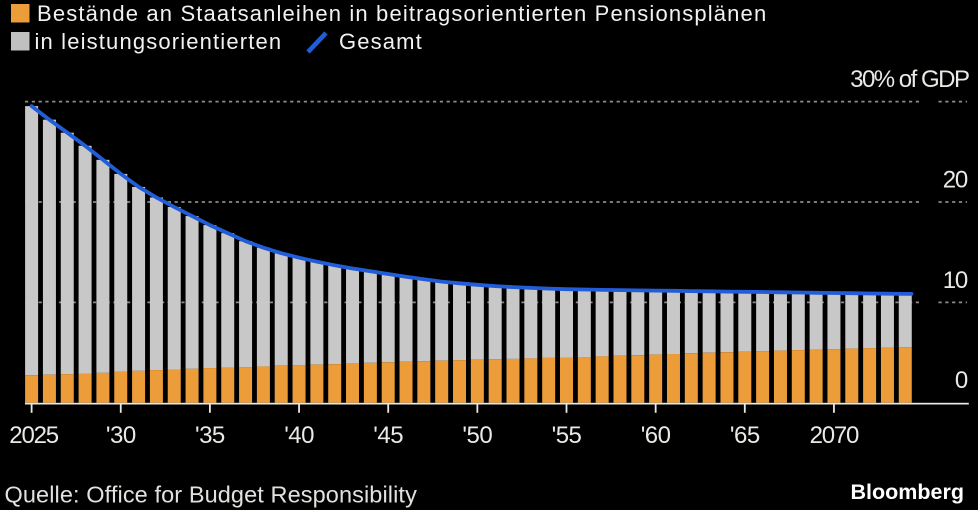  Describe the element at coordinates (159, 41) in the screenshot. I see `svg-text: in leistungsorientierten` at that location.